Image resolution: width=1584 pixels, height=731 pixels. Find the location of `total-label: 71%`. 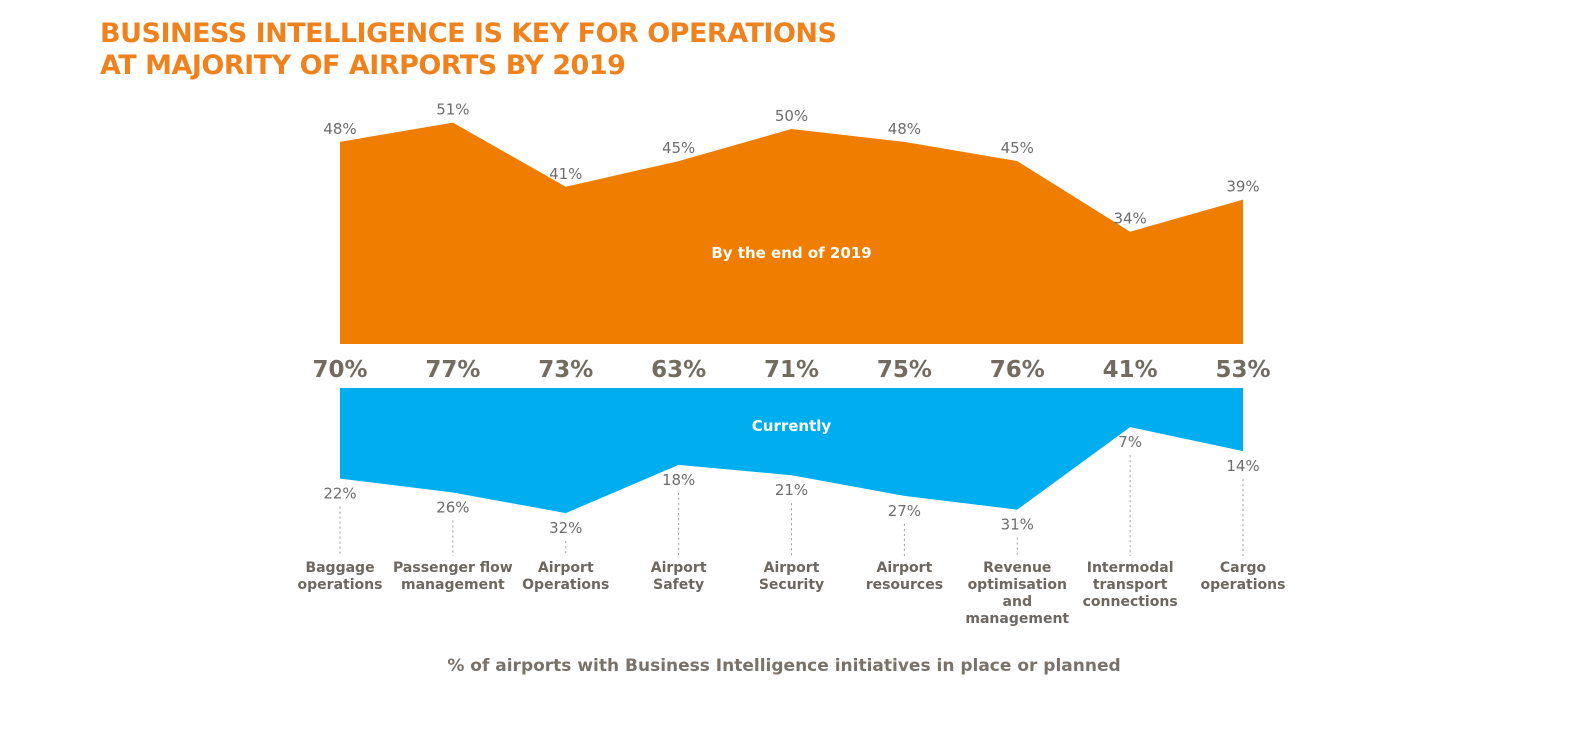

total-label: 71% is located at coordinates (791, 370).